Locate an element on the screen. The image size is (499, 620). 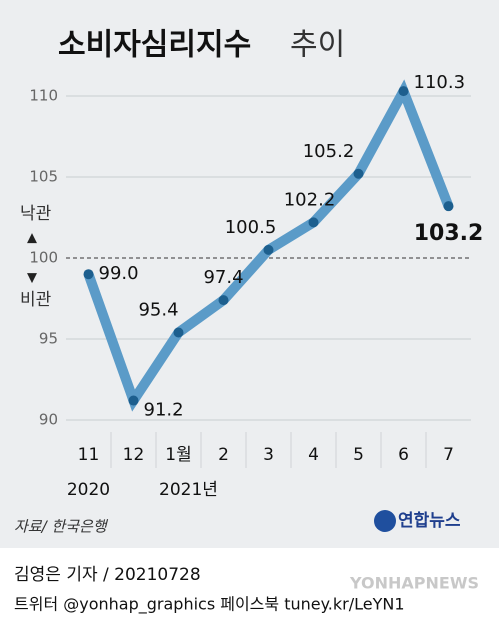
x-sublabel: 2021년 is located at coordinates (188, 490).